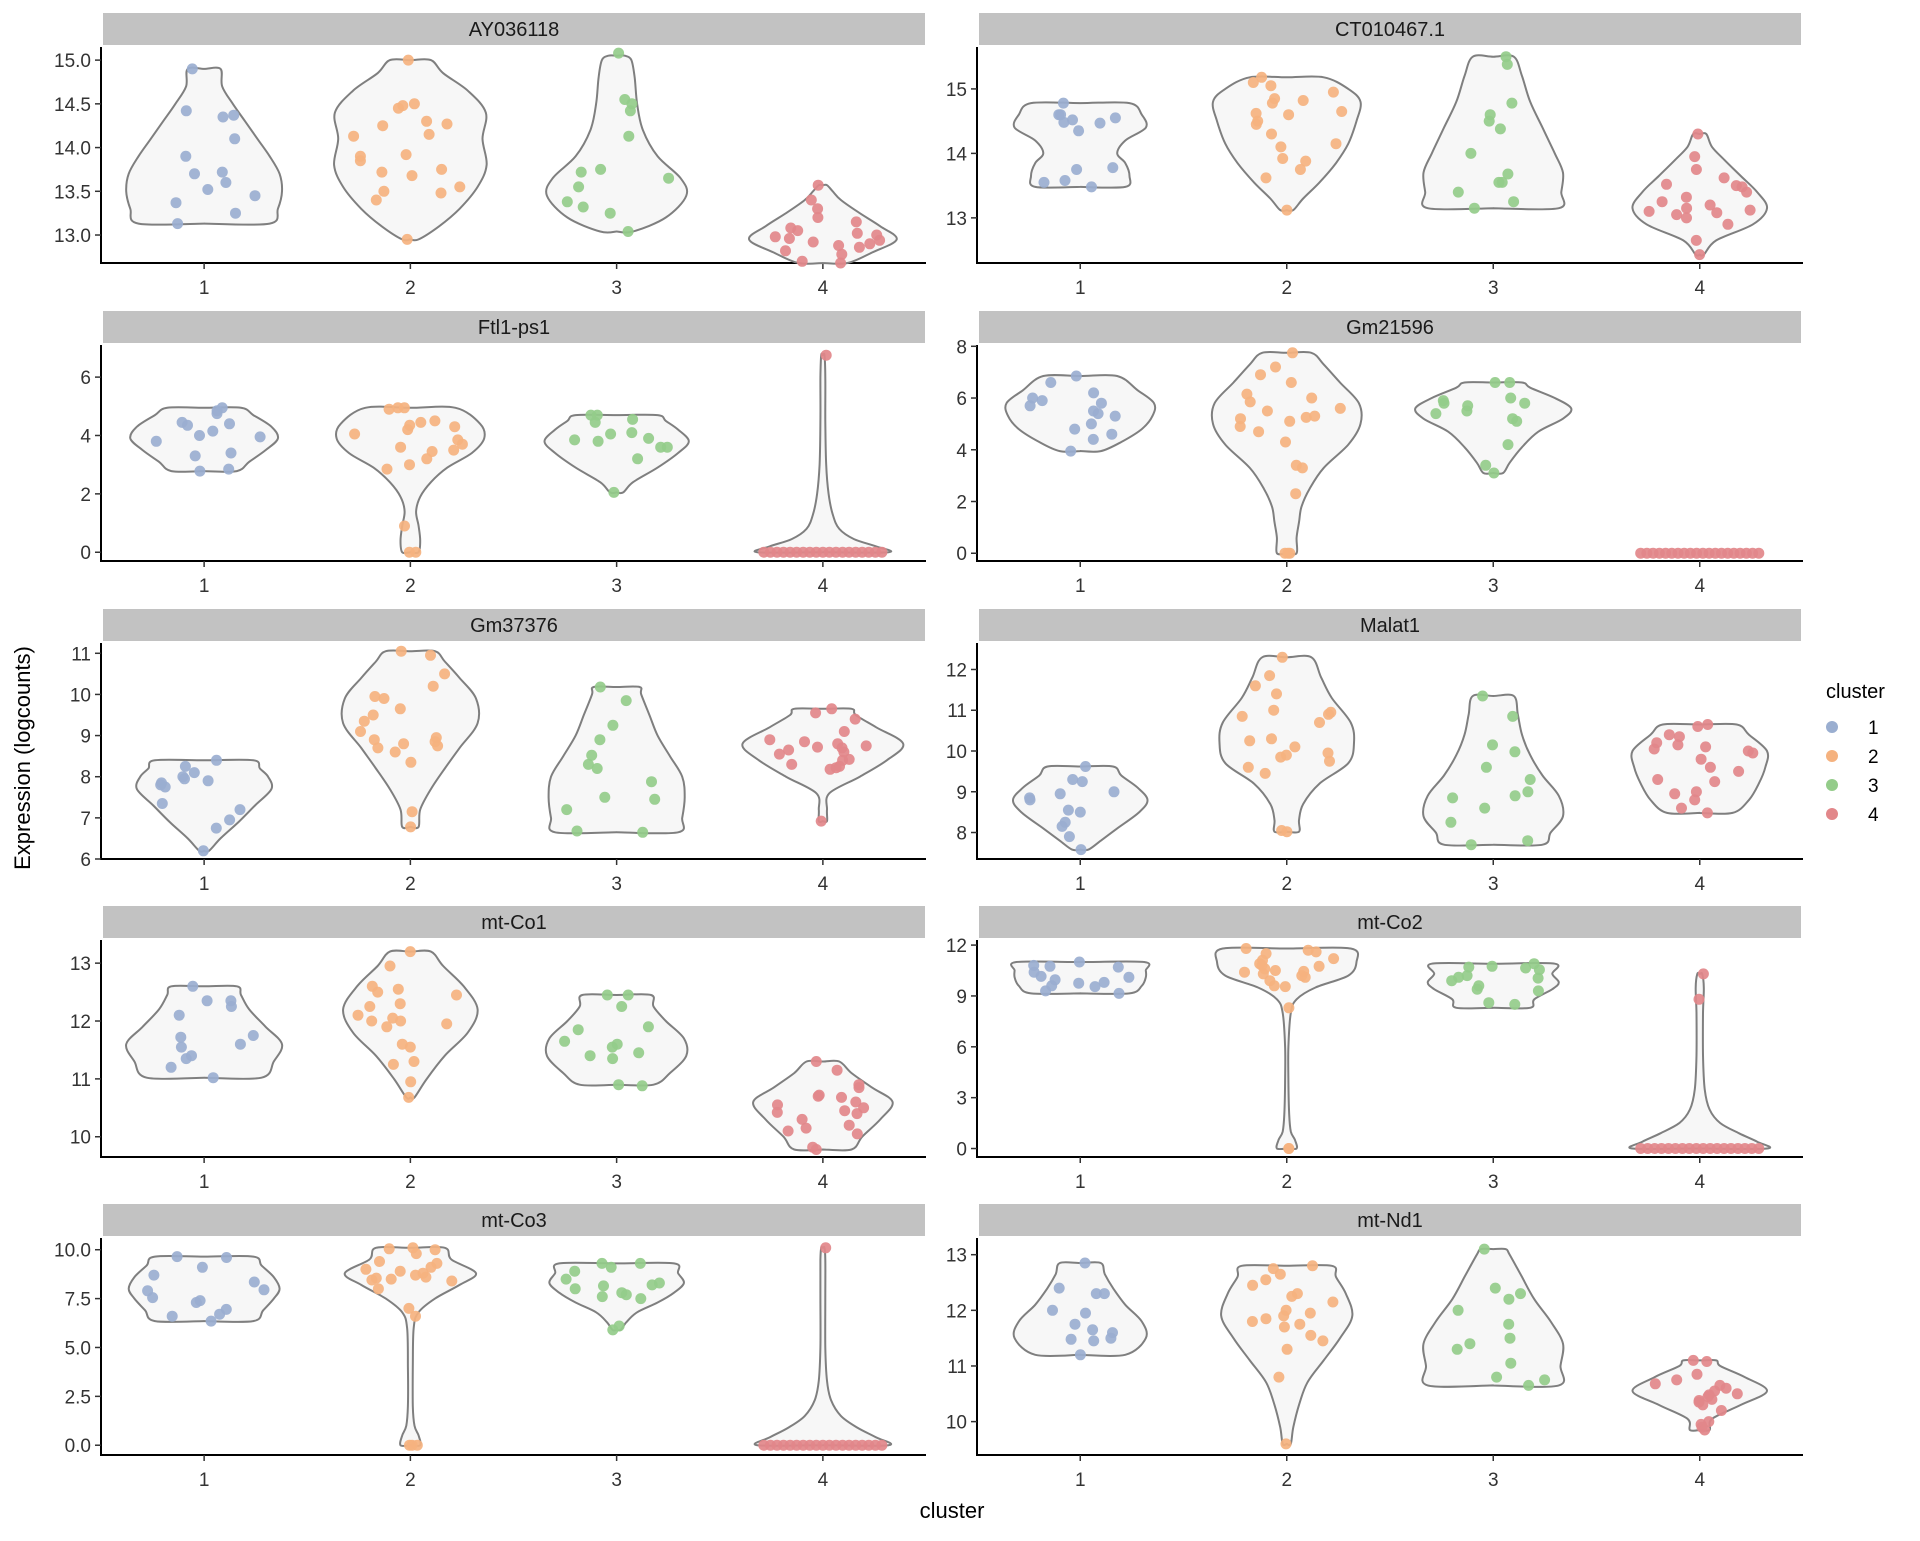  I want to click on y-tick-label: 6, so click(961, 399).